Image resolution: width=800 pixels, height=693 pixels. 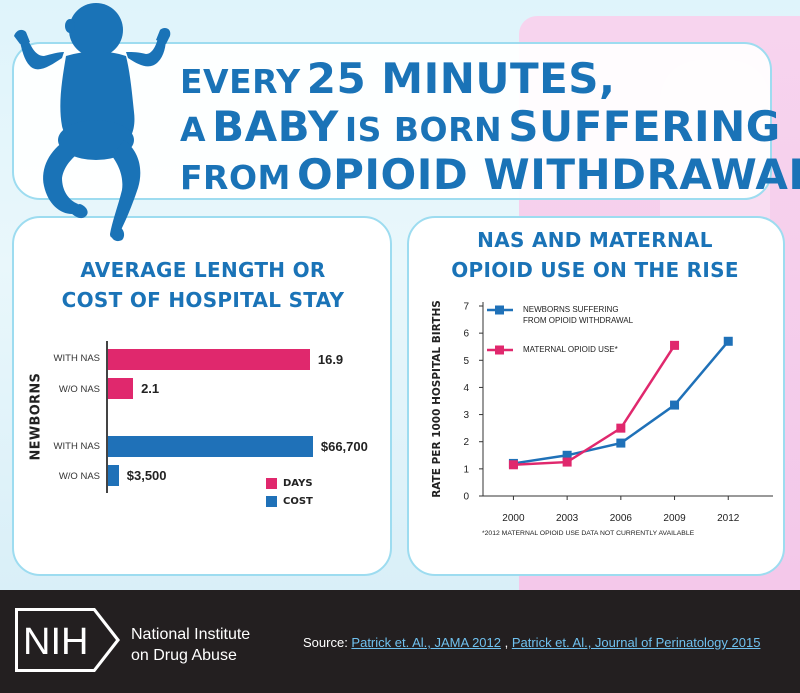 I want to click on bar-chart-axis, so click(x=107, y=417).